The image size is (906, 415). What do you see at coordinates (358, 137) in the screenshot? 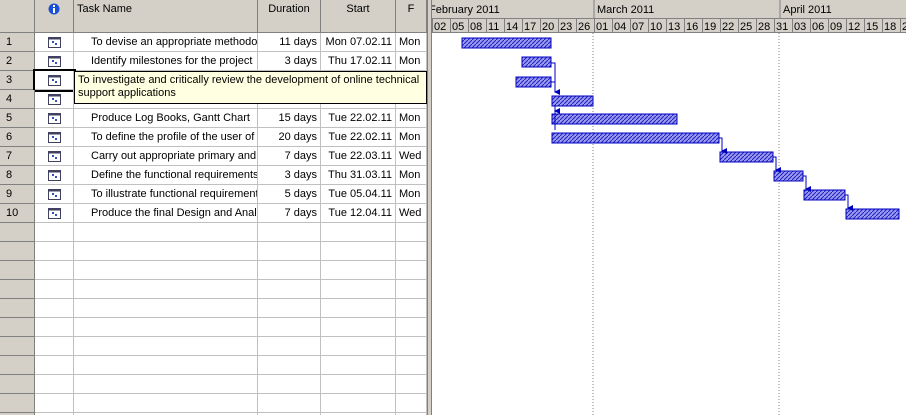
I see `cell: Tue 22.02.11` at bounding box center [358, 137].